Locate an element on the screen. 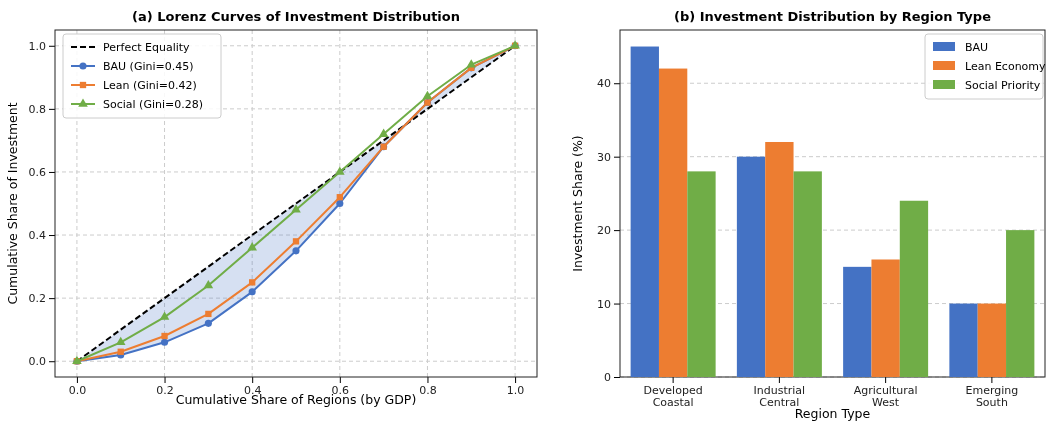 This screenshot has height=423, width=1058. x-tick-label: Industrial Central is located at coordinates (779, 396).